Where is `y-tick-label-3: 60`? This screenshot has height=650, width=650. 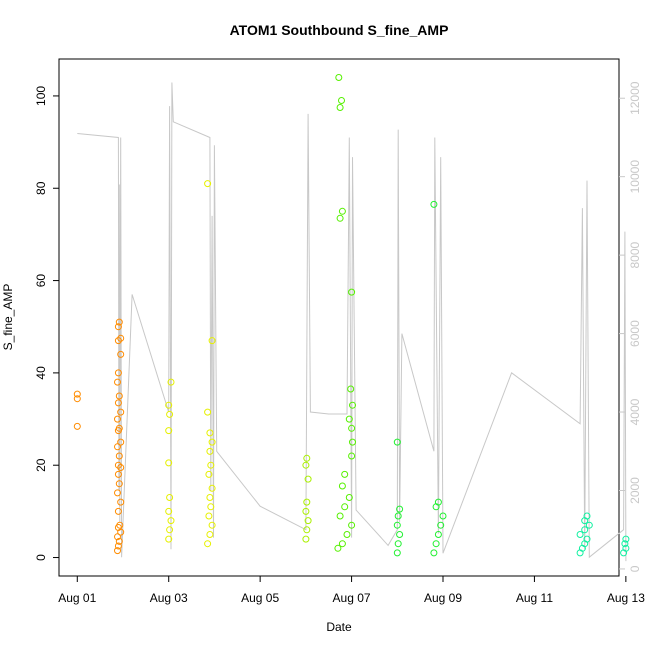
y-tick-label-3: 60 is located at coordinates (41, 281).